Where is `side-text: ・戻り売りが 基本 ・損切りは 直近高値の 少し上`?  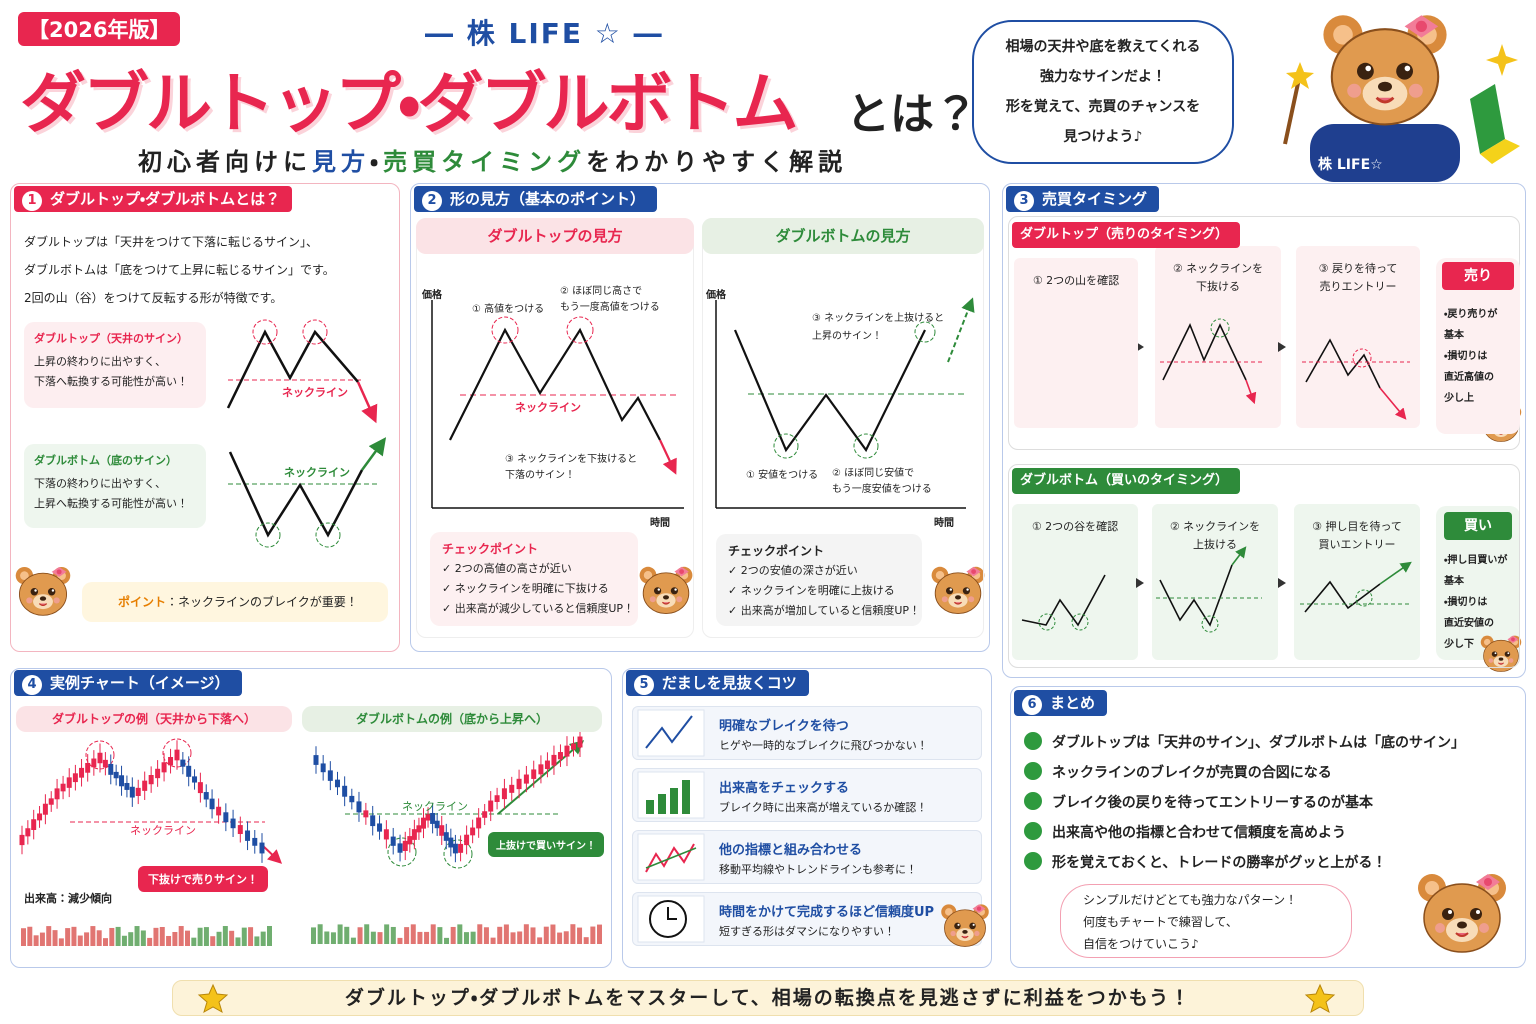
side-text: ・戻り売りが 基本 ・損切りは 直近高値の 少し上 is located at coordinates (1471, 356).